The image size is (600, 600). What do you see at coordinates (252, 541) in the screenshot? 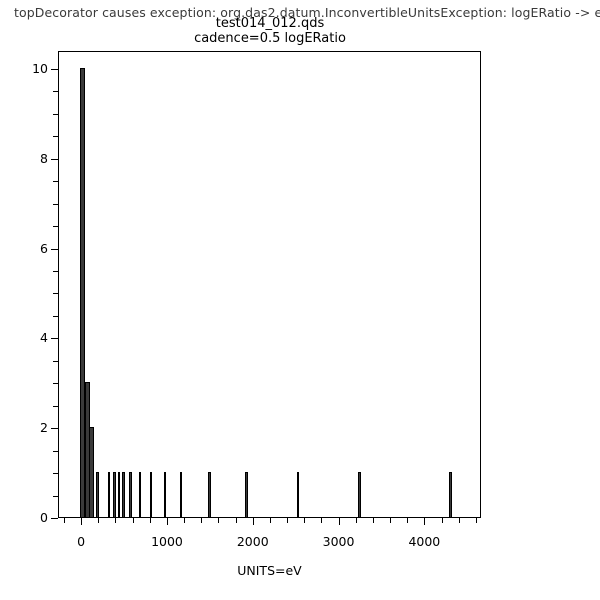
I see `x-axis-tick-label: 2000` at bounding box center [252, 541].